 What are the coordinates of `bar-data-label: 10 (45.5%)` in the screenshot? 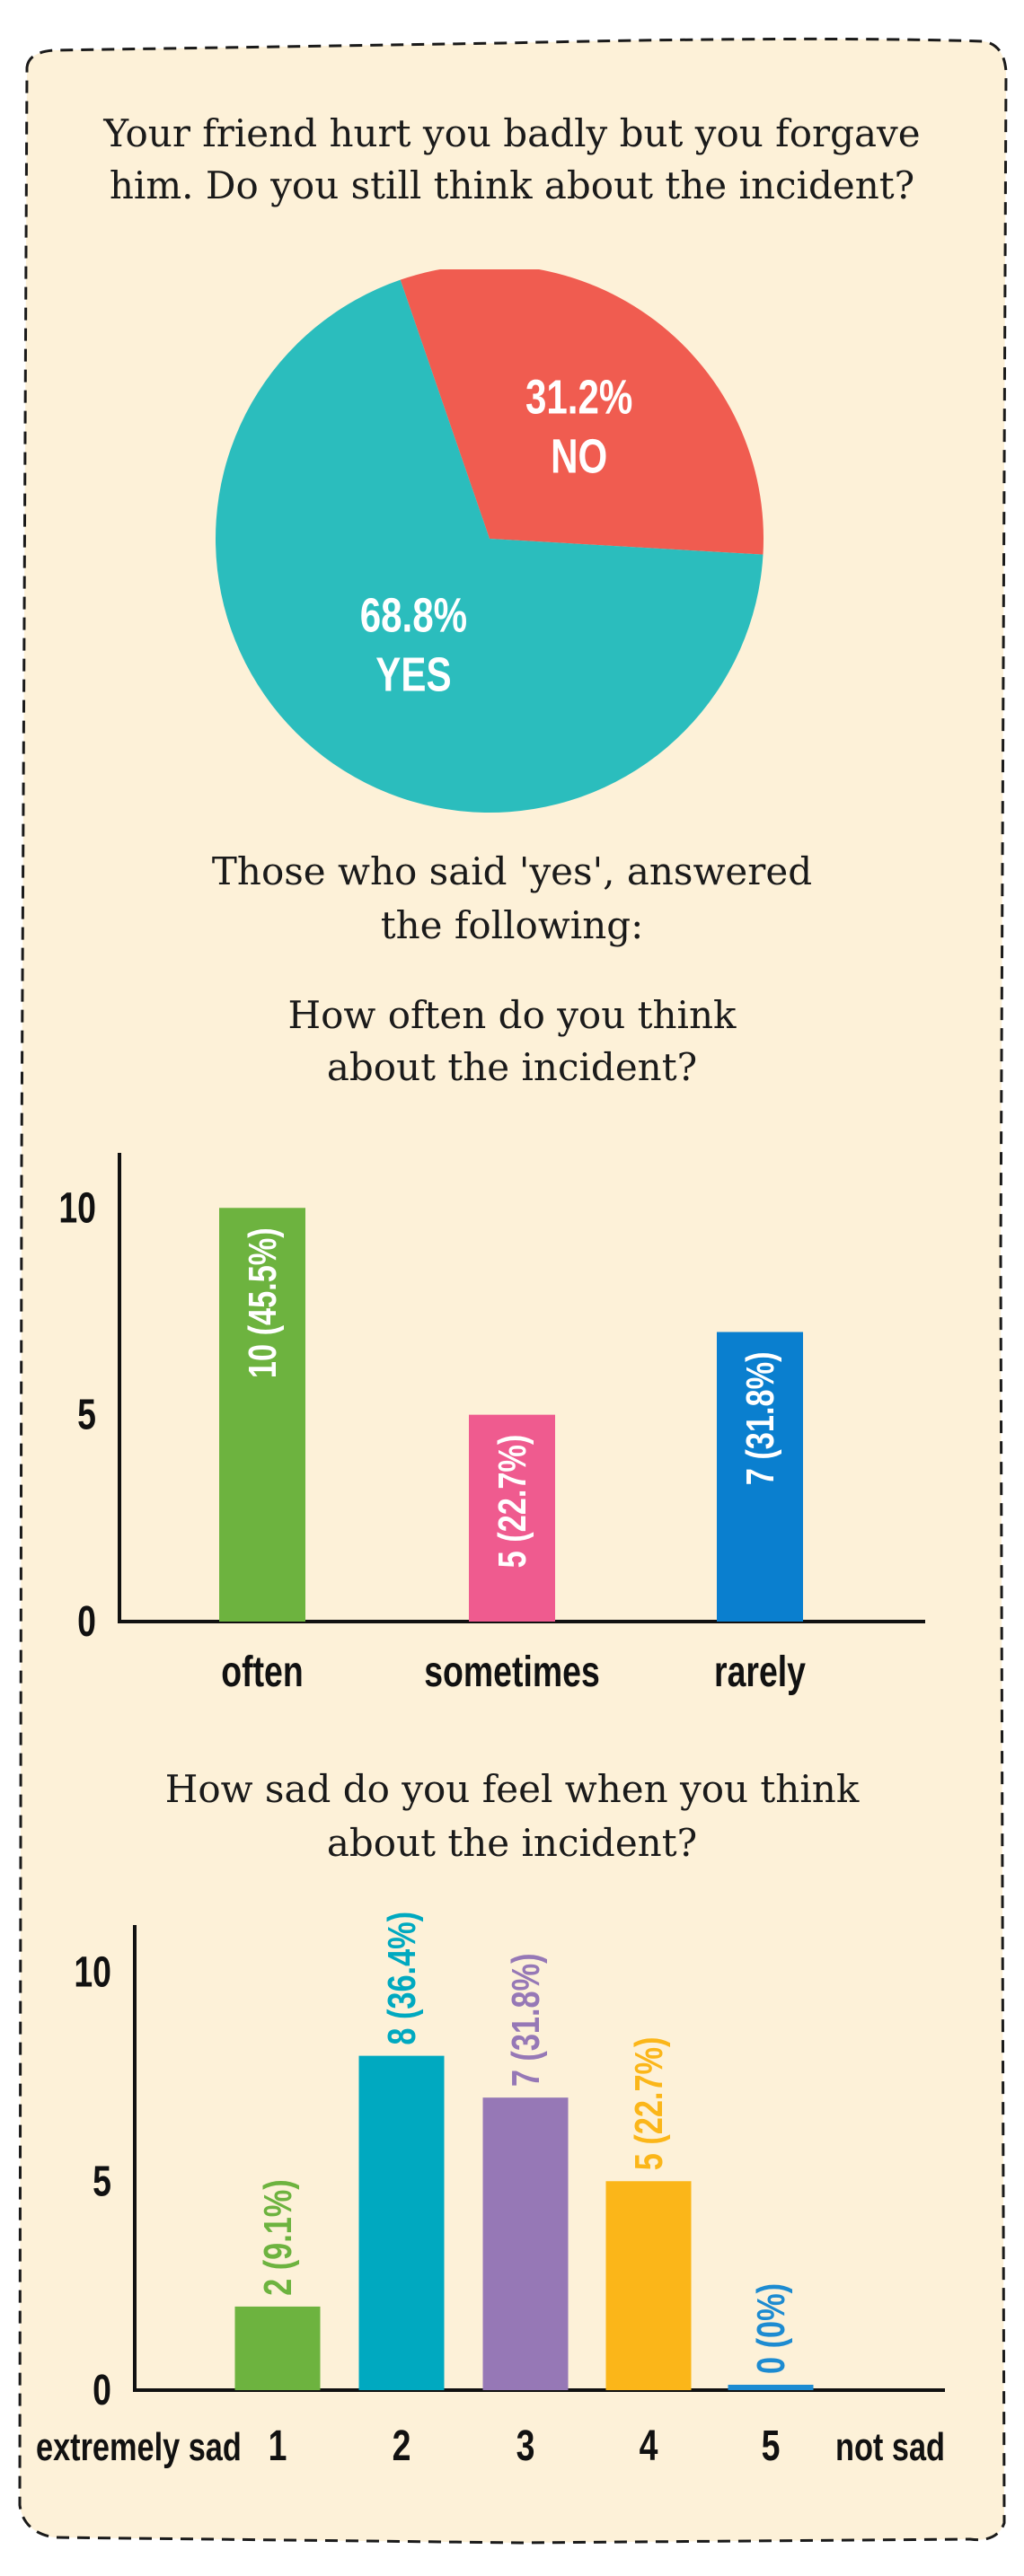 It's located at (263, 1302).